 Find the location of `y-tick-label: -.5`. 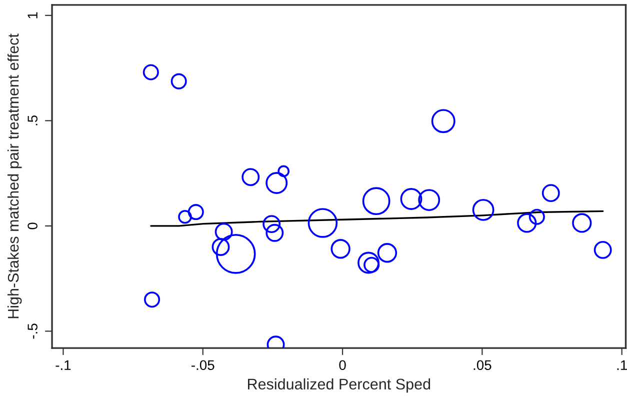

y-tick-label: -.5 is located at coordinates (33, 331).